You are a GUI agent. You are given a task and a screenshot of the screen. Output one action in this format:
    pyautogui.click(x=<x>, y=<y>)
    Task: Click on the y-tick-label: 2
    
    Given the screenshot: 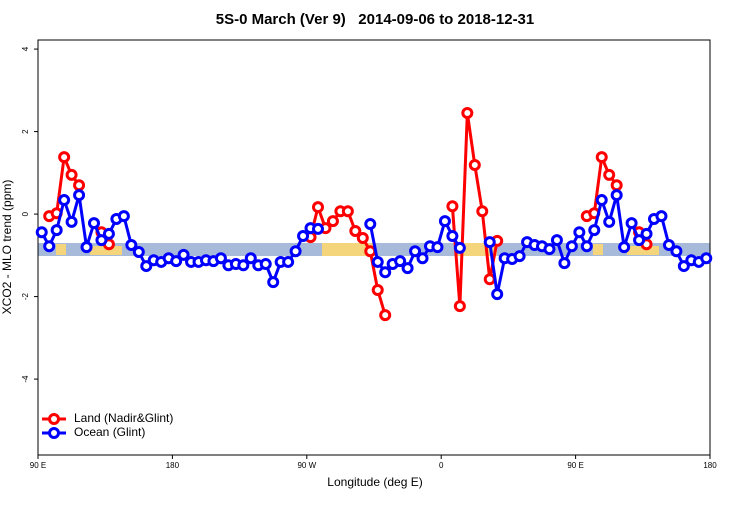 What is the action you would take?
    pyautogui.click(x=25, y=131)
    